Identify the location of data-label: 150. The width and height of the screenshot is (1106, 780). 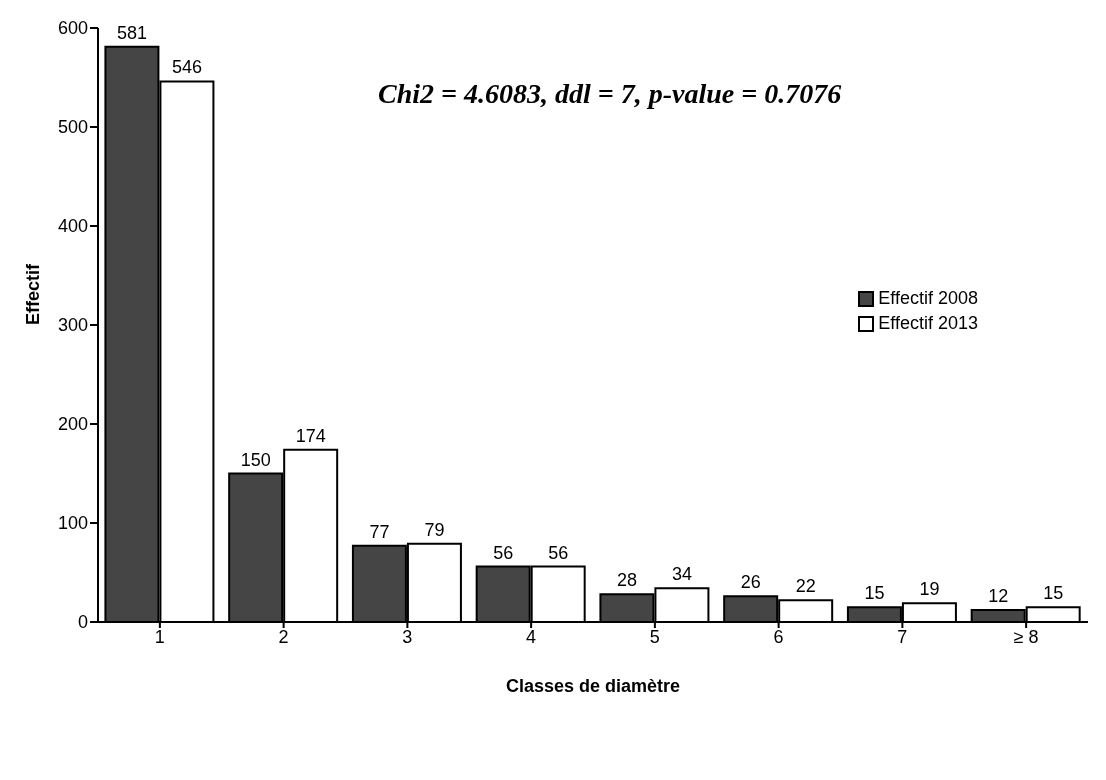
(255, 459).